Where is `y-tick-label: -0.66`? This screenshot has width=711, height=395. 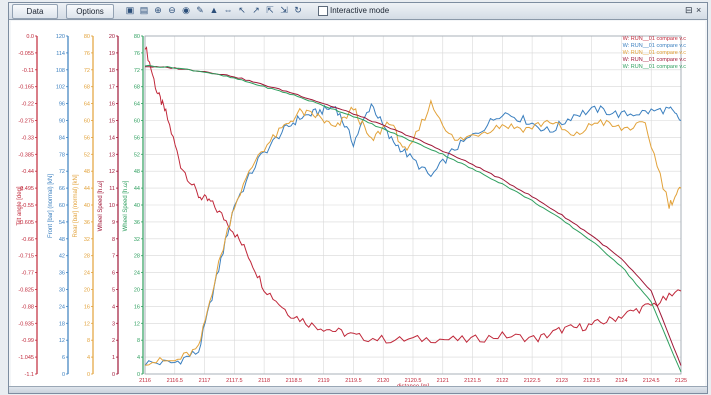 y-tick-label: -0.66 is located at coordinates (27, 240).